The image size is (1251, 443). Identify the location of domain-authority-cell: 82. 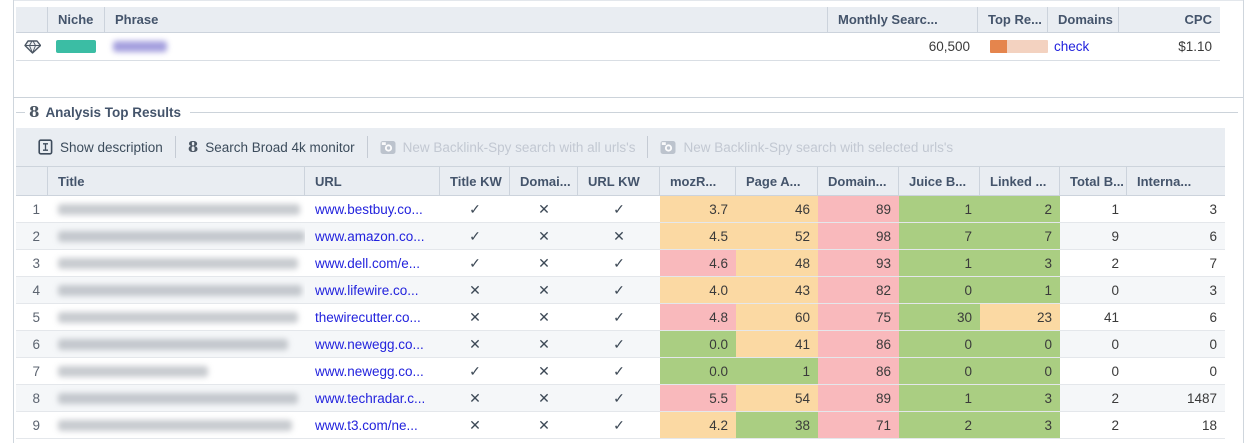
(858, 290).